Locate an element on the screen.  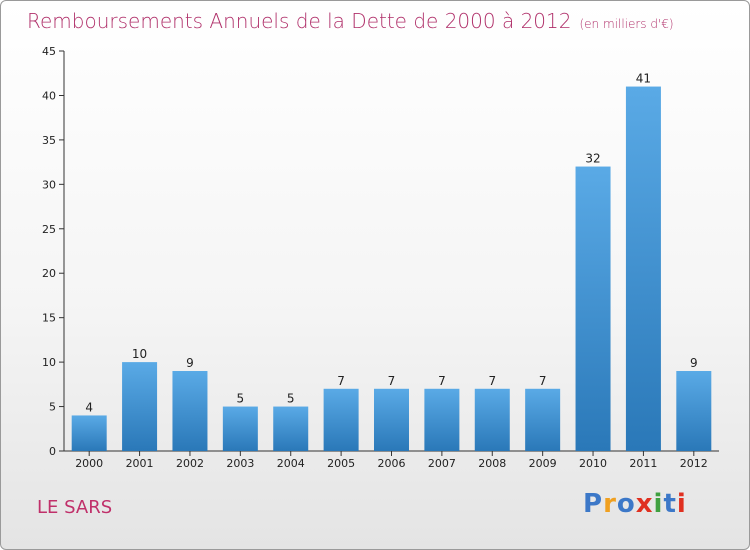
data-label-2002: 9 is located at coordinates (190, 363).